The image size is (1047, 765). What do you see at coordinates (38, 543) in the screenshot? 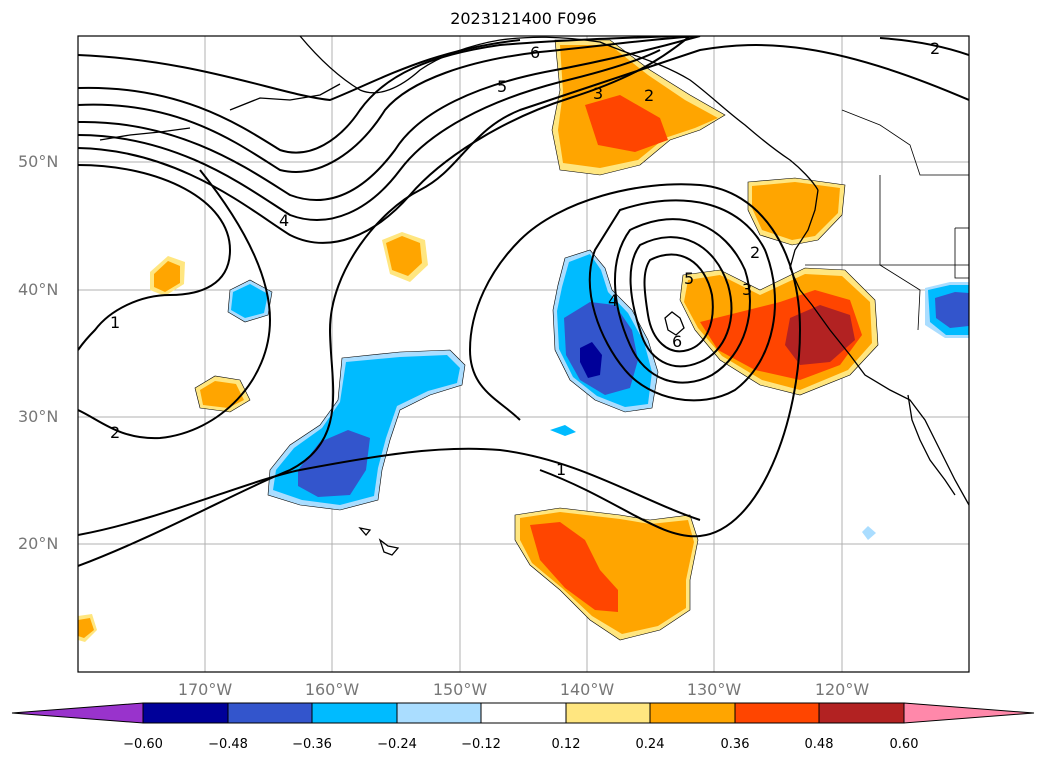
I see `lat-label: 20°N` at bounding box center [38, 543].